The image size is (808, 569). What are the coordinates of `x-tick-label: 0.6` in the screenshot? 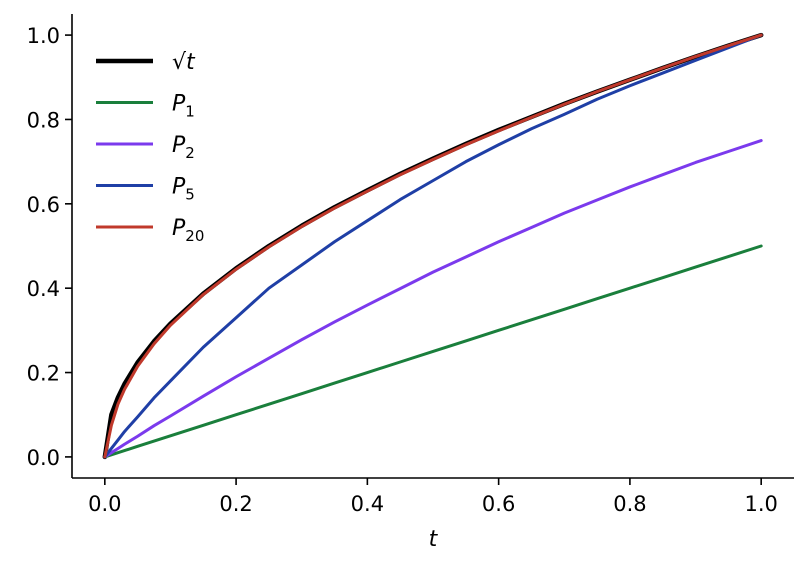 It's located at (498, 504).